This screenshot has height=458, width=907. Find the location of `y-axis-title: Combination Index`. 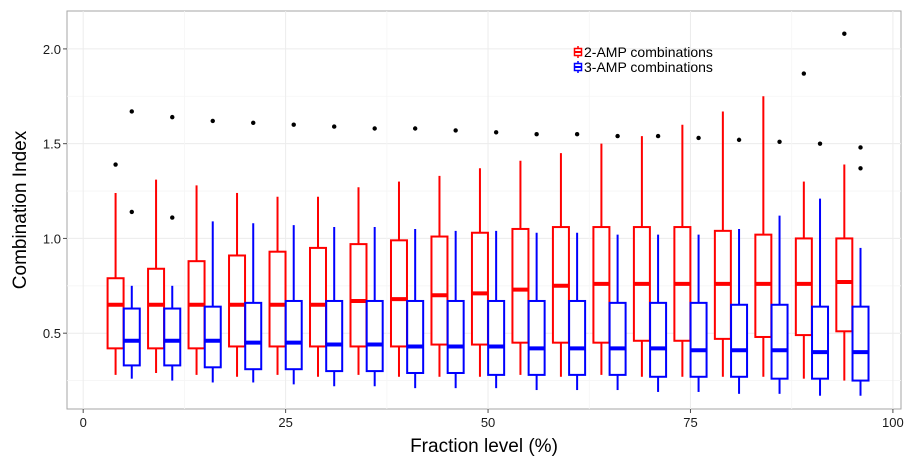

y-axis-title: Combination Index is located at coordinates (20, 209).